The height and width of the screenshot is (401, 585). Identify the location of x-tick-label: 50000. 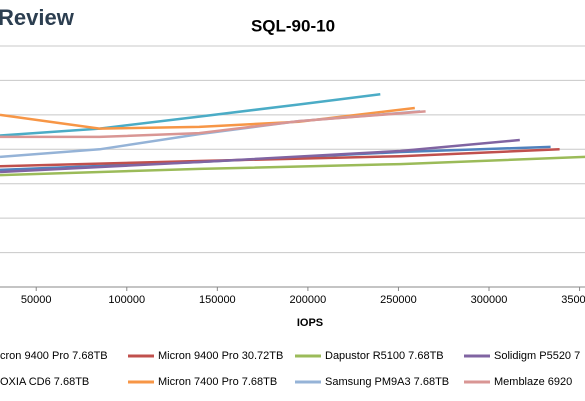
(36, 300).